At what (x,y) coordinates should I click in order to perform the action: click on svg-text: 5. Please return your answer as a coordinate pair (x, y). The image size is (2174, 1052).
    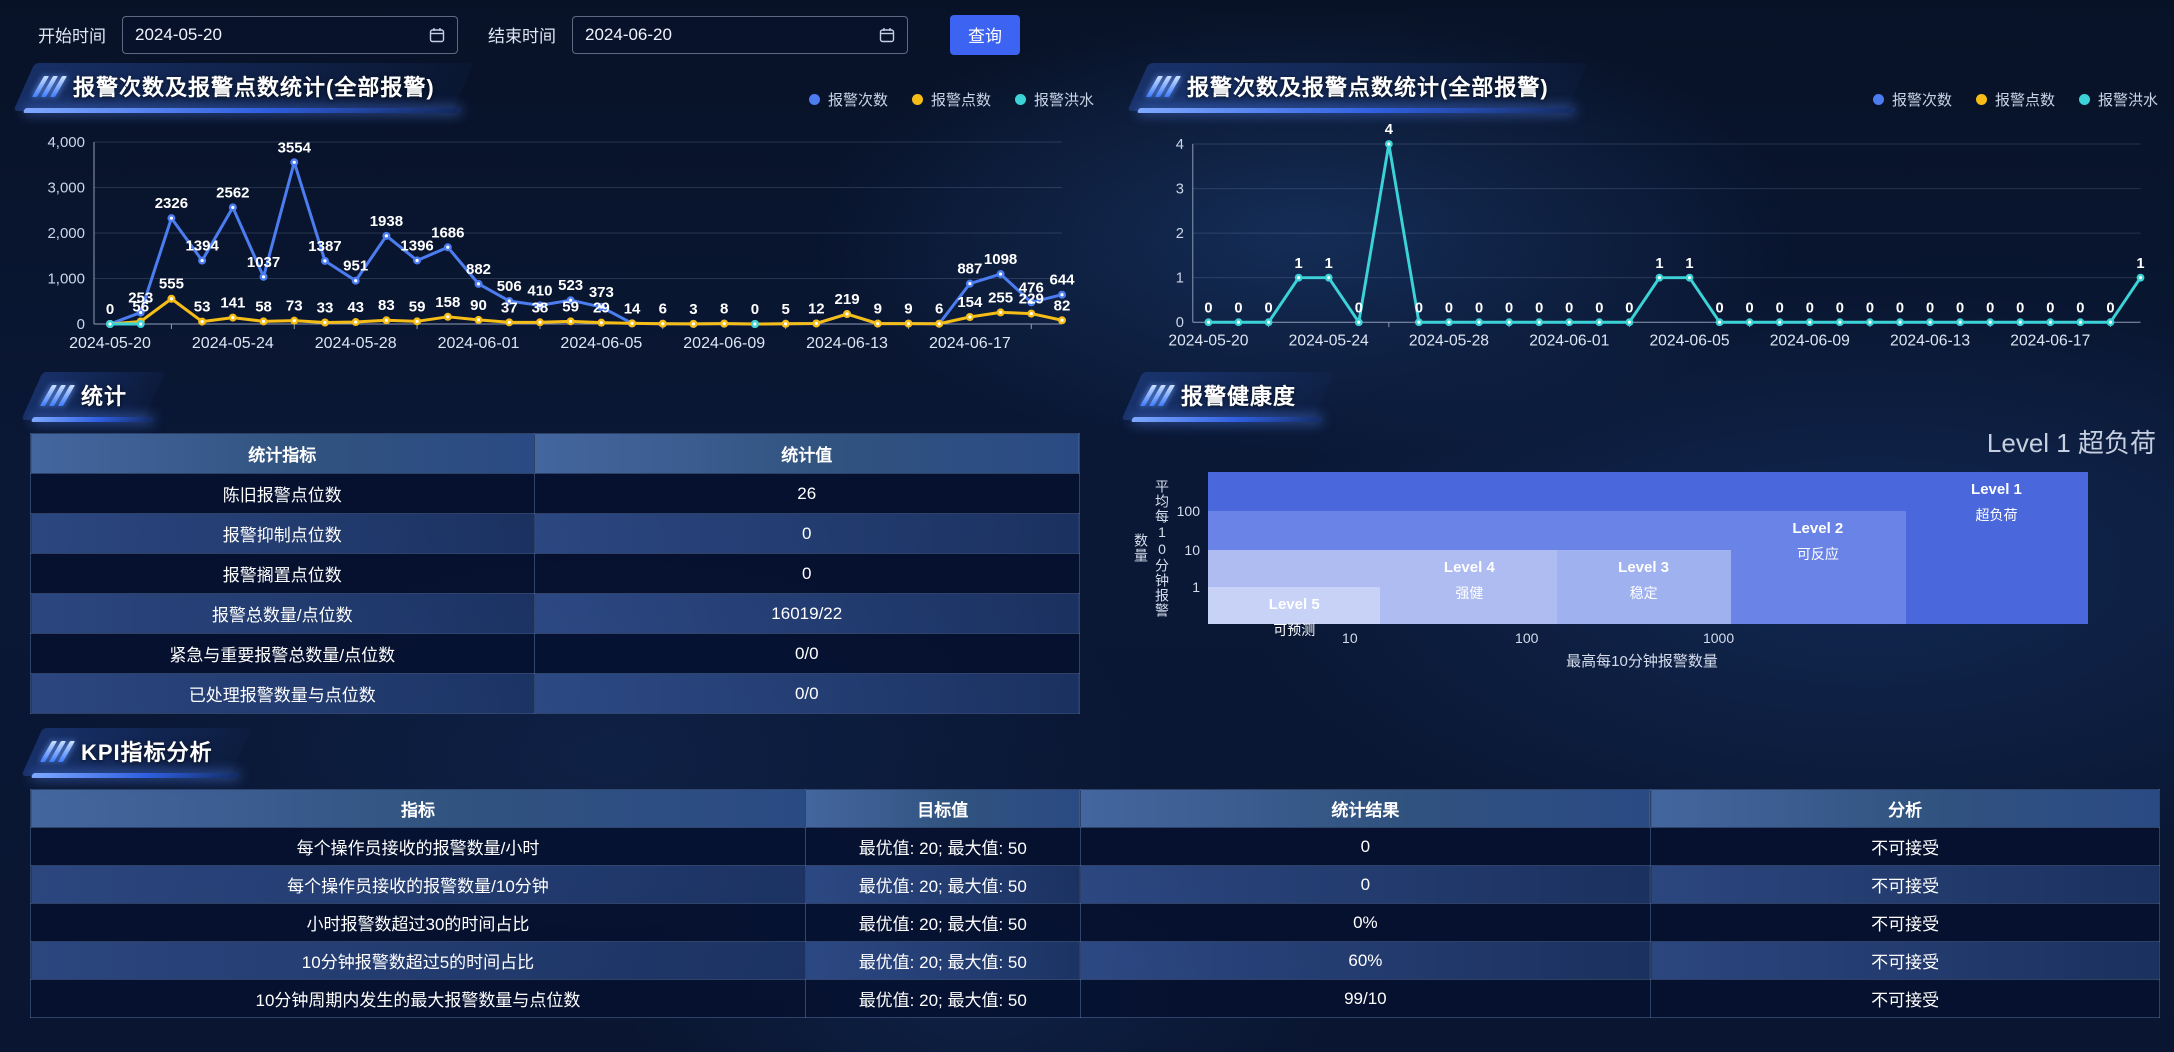
    Looking at the image, I should click on (785, 309).